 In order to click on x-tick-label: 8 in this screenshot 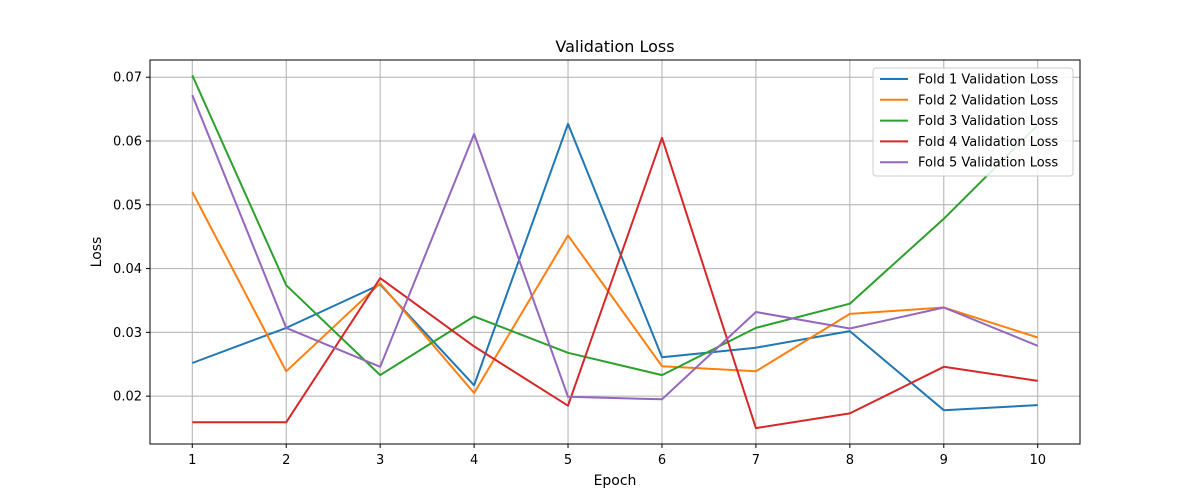, I will do `click(850, 460)`.